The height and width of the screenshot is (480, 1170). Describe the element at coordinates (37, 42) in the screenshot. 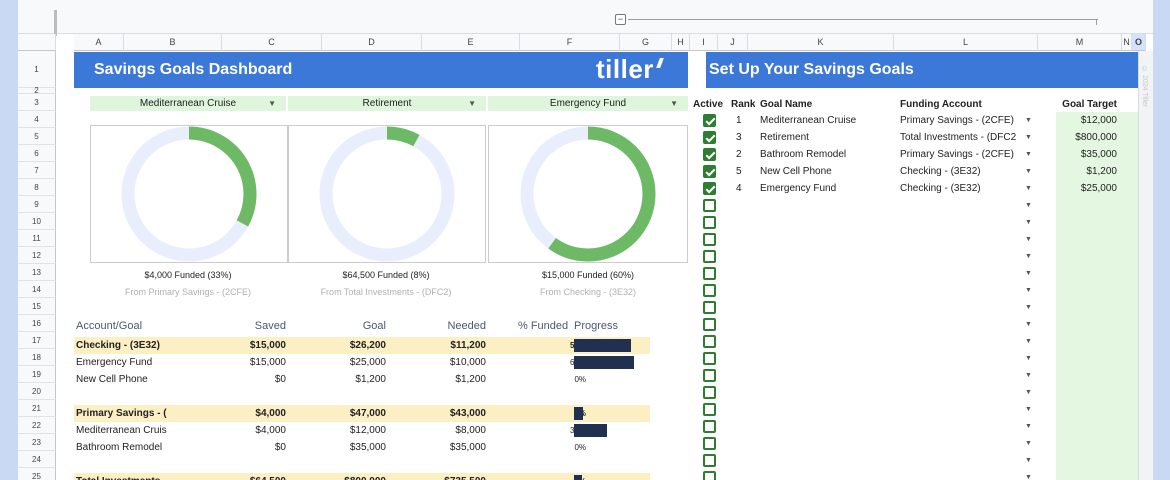

I see `select-all-corner` at that location.